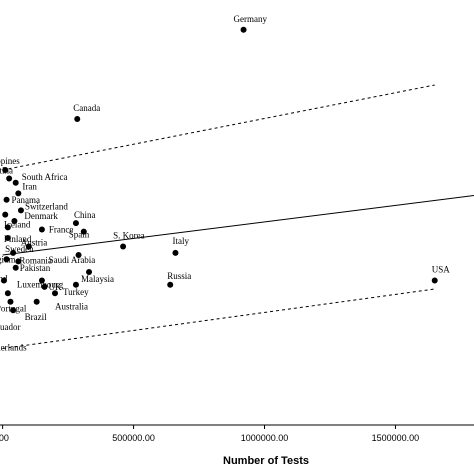 This screenshot has width=474, height=474. I want to click on data-point-label: Germany, so click(251, 19).